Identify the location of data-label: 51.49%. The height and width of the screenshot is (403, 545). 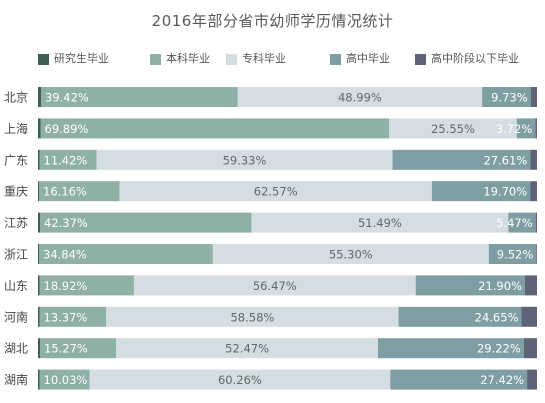
(380, 223).